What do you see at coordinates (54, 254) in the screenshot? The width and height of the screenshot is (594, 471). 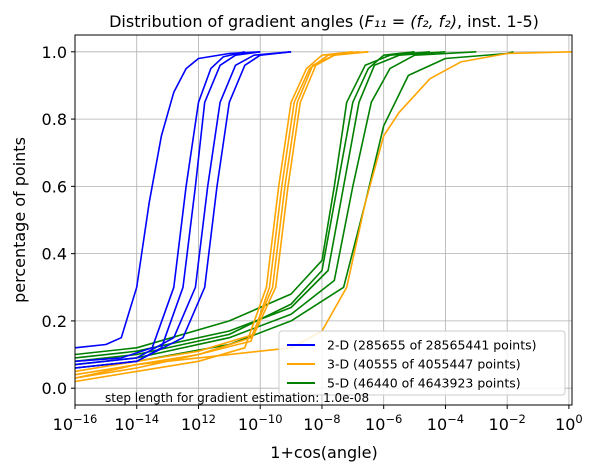 I see `y-tick-label: 0.4` at bounding box center [54, 254].